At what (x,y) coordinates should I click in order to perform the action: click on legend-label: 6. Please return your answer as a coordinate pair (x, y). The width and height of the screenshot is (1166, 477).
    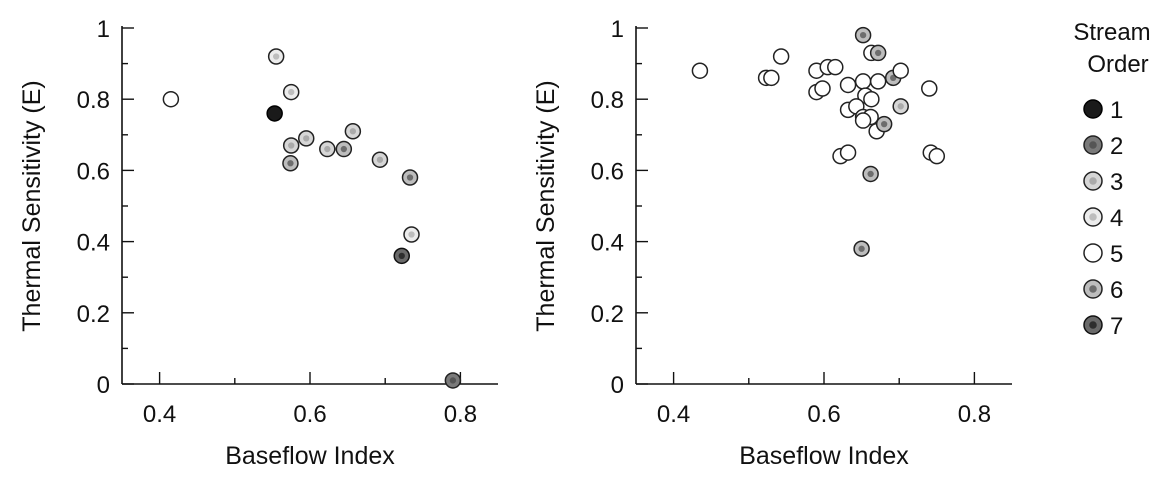
    Looking at the image, I should click on (1116, 290).